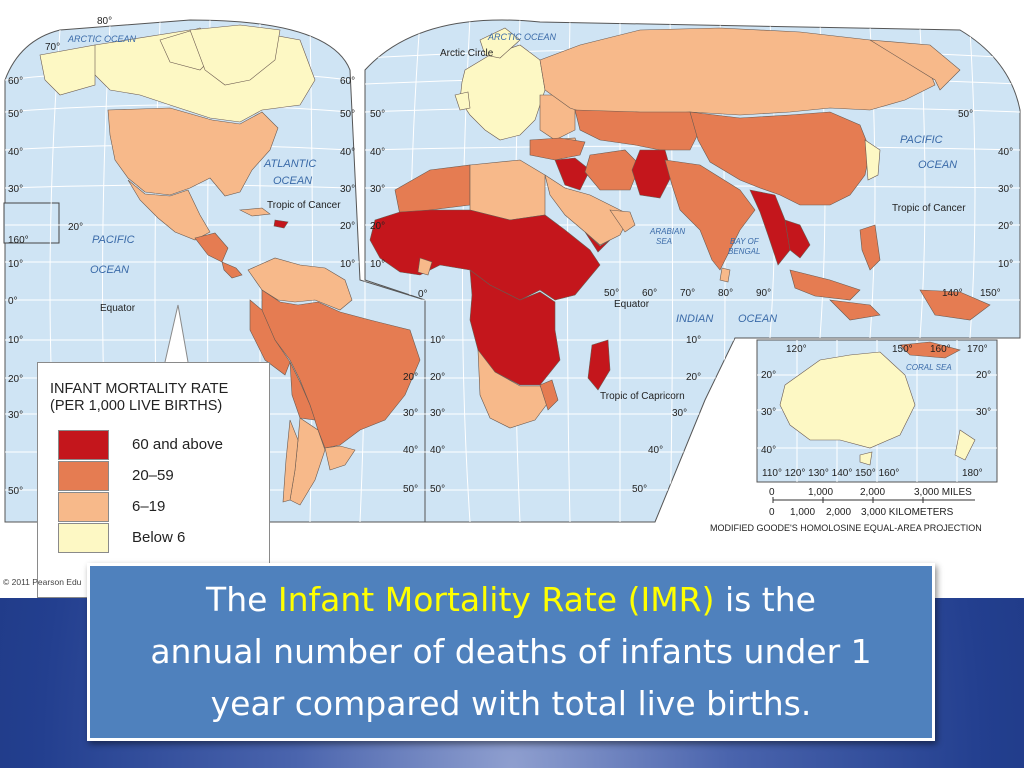 The width and height of the screenshot is (1024, 768). What do you see at coordinates (921, 140) in the screenshot?
I see `pacific-ocean-right-label: PACIFIC` at bounding box center [921, 140].